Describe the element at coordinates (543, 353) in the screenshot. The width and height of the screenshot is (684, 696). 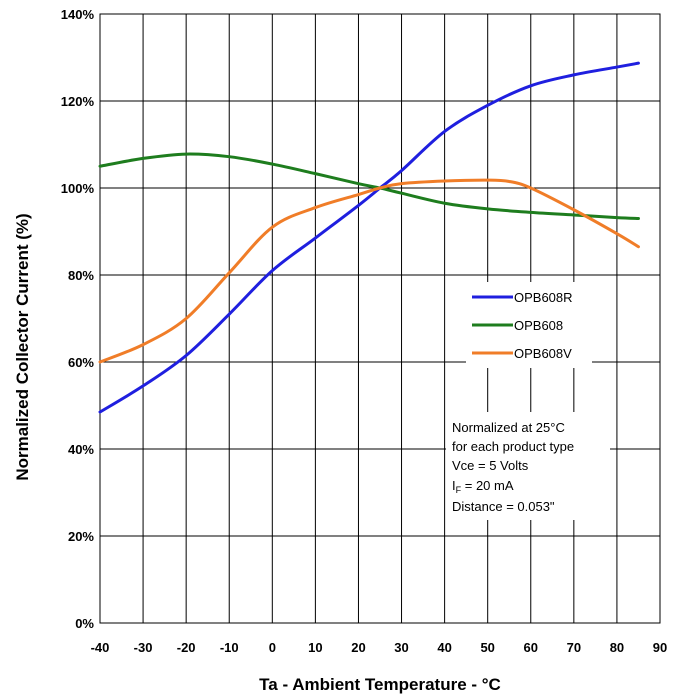
I see `legend-label-opb608v: OPB608V` at that location.